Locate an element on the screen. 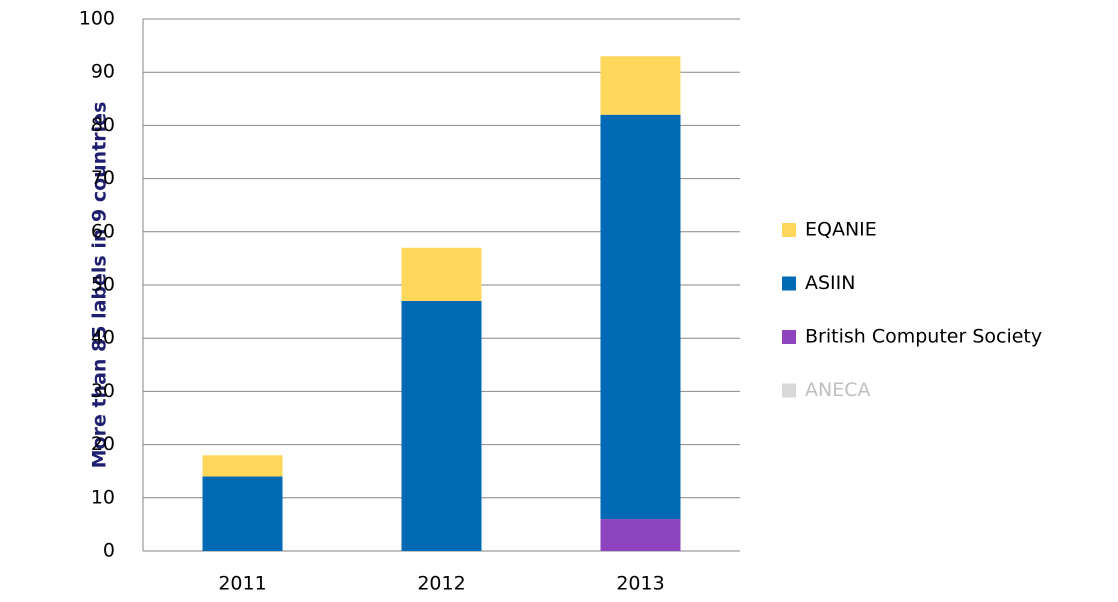  y-tick-label: 10 is located at coordinates (103, 497).